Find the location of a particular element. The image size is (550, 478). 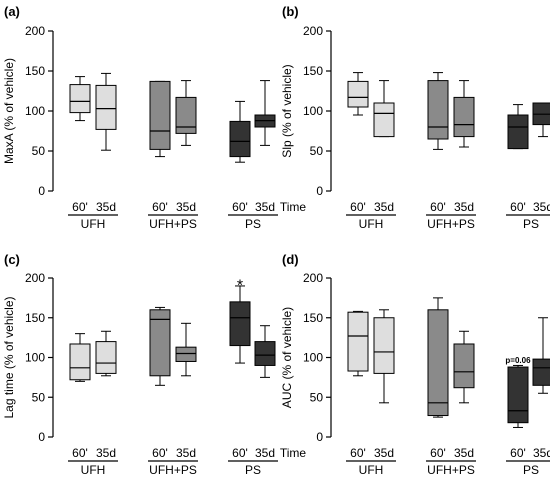

y-axis-label: Lag time (% of vehicle) is located at coordinates (9, 357).